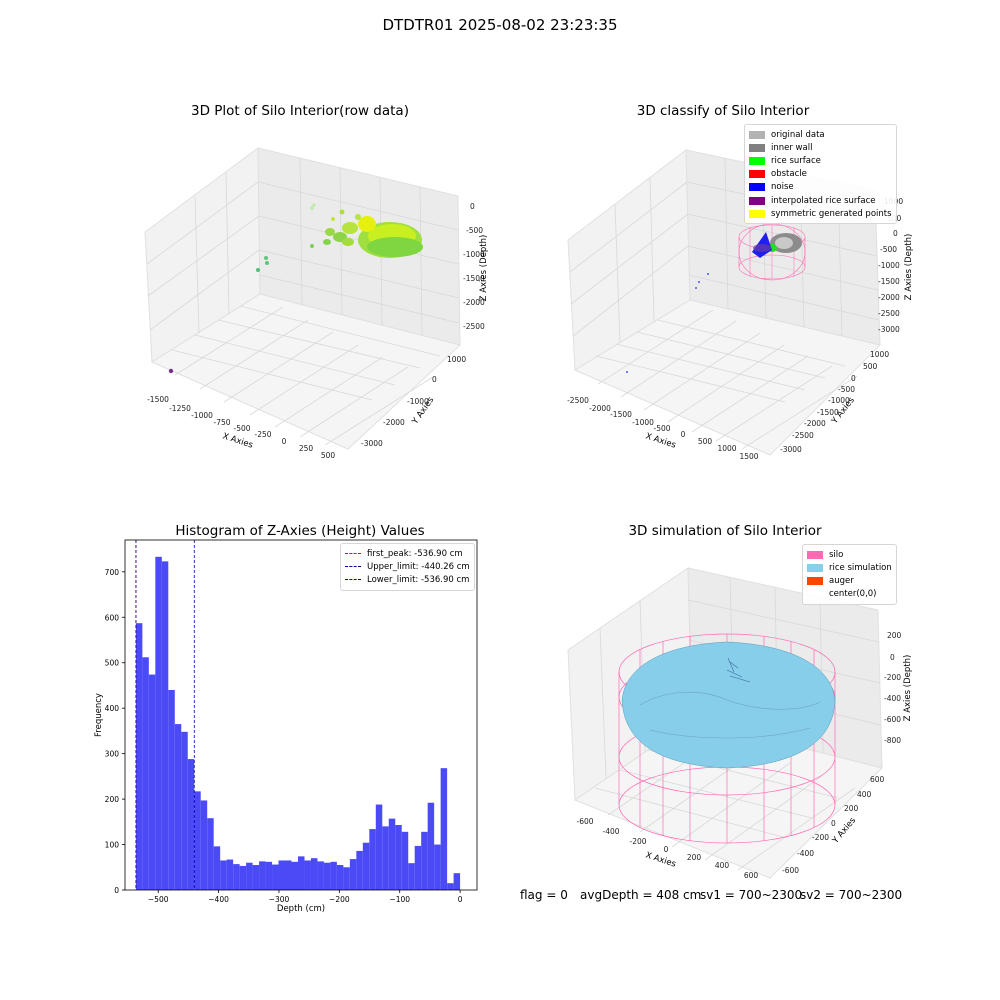 This screenshot has height=1000, width=1000. I want to click on histogram-frame, so click(301, 715).